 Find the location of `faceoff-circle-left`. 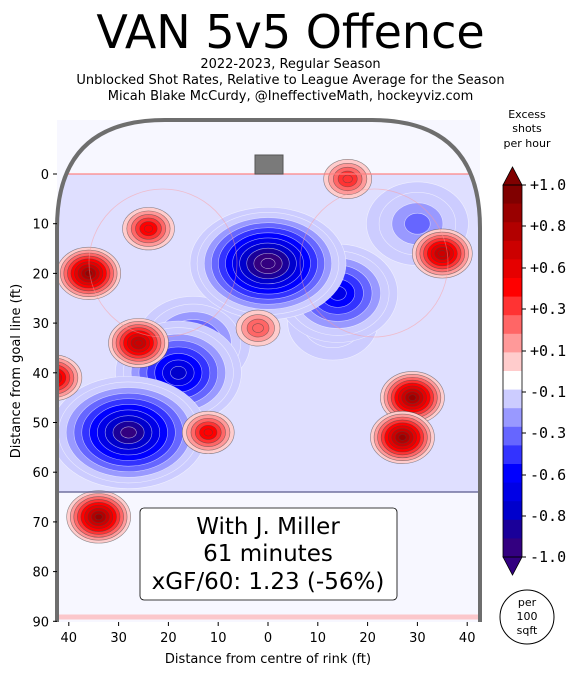

faceoff-circle-left is located at coordinates (163, 263).